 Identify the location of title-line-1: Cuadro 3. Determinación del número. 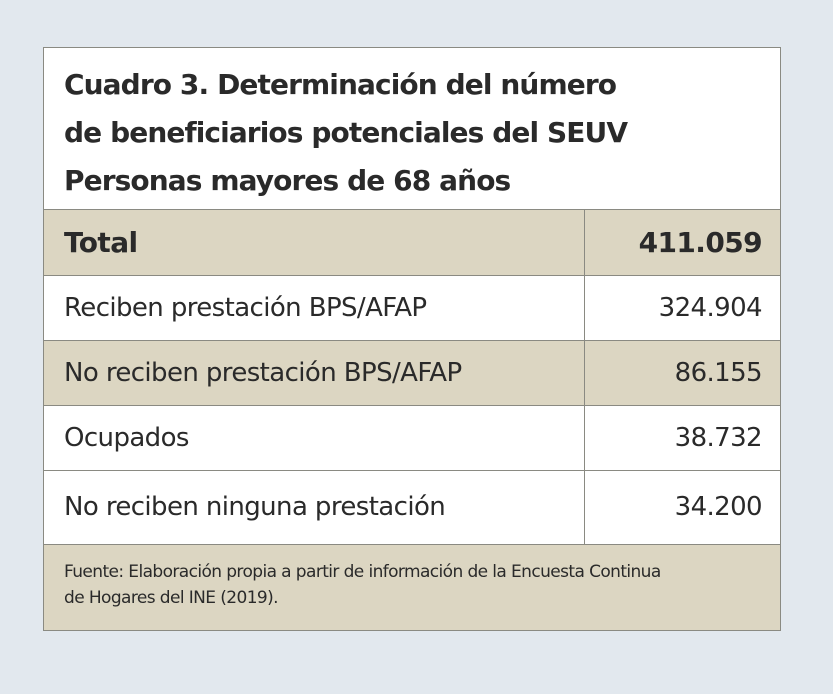
(340, 84).